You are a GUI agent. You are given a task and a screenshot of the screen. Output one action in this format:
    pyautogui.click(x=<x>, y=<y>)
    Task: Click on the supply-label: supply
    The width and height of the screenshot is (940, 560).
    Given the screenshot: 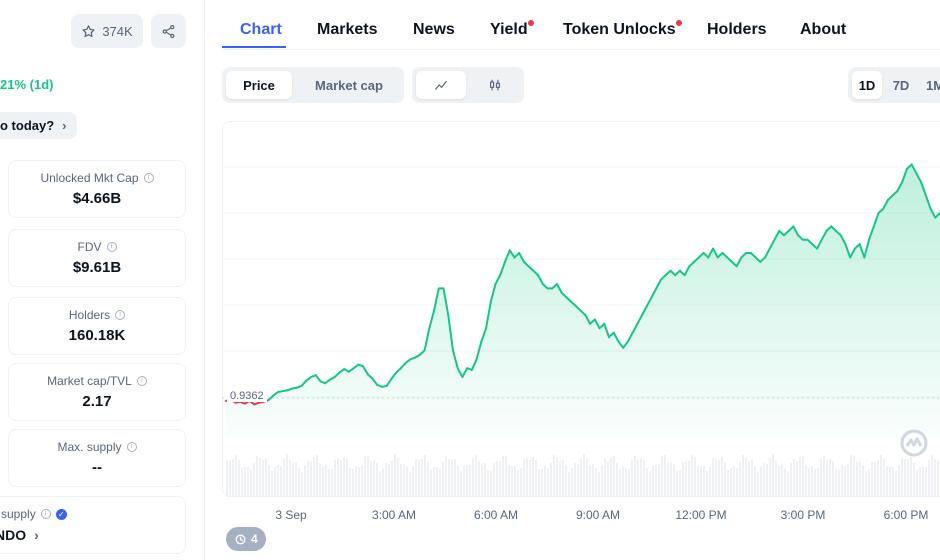 What is the action you would take?
    pyautogui.click(x=18, y=514)
    